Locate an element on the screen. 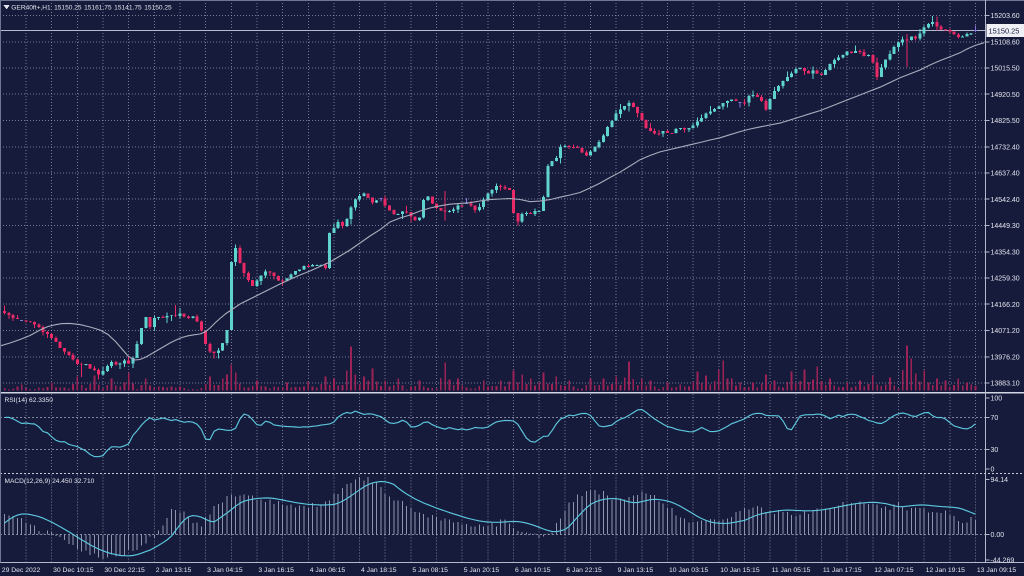  svg-text: 30 Dec 10:15 is located at coordinates (73, 570).